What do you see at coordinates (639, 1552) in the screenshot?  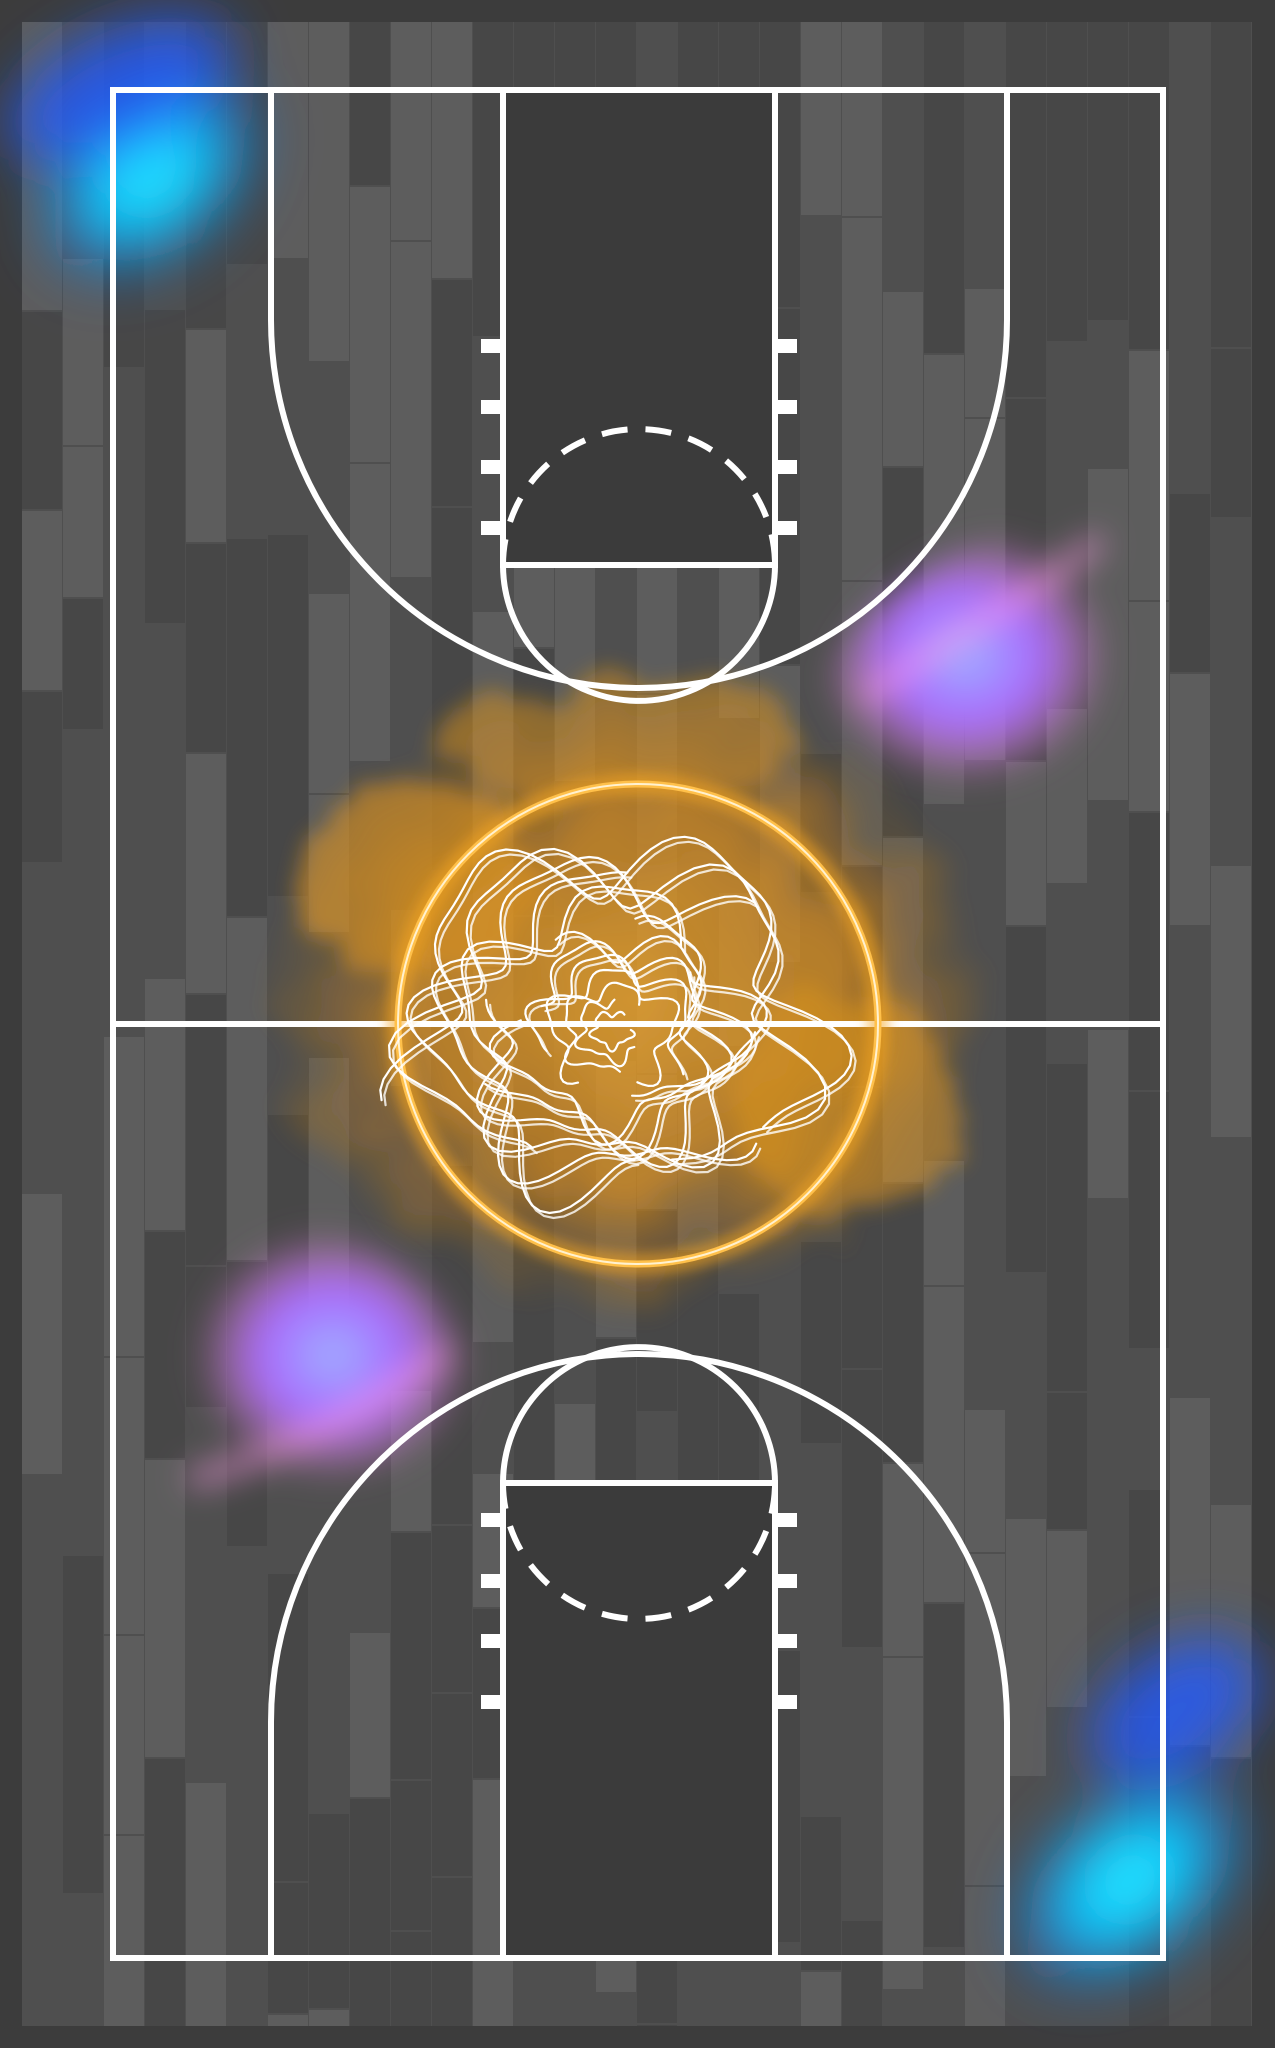 I see `bottom-free-throw-arc-dashed` at bounding box center [639, 1552].